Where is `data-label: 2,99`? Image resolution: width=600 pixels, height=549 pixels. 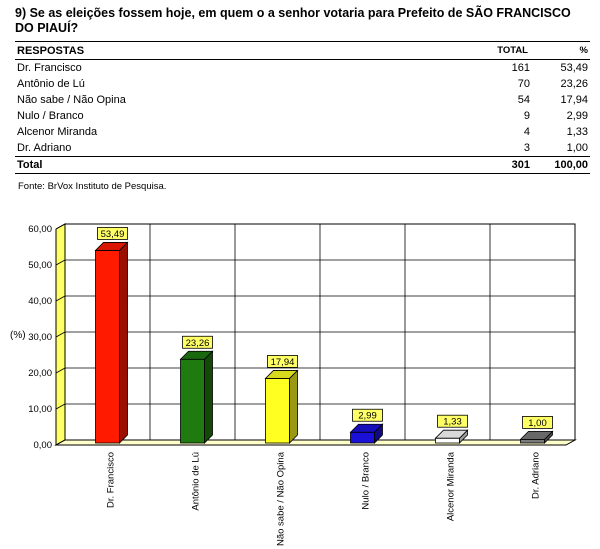 data-label: 2,99 is located at coordinates (367, 416).